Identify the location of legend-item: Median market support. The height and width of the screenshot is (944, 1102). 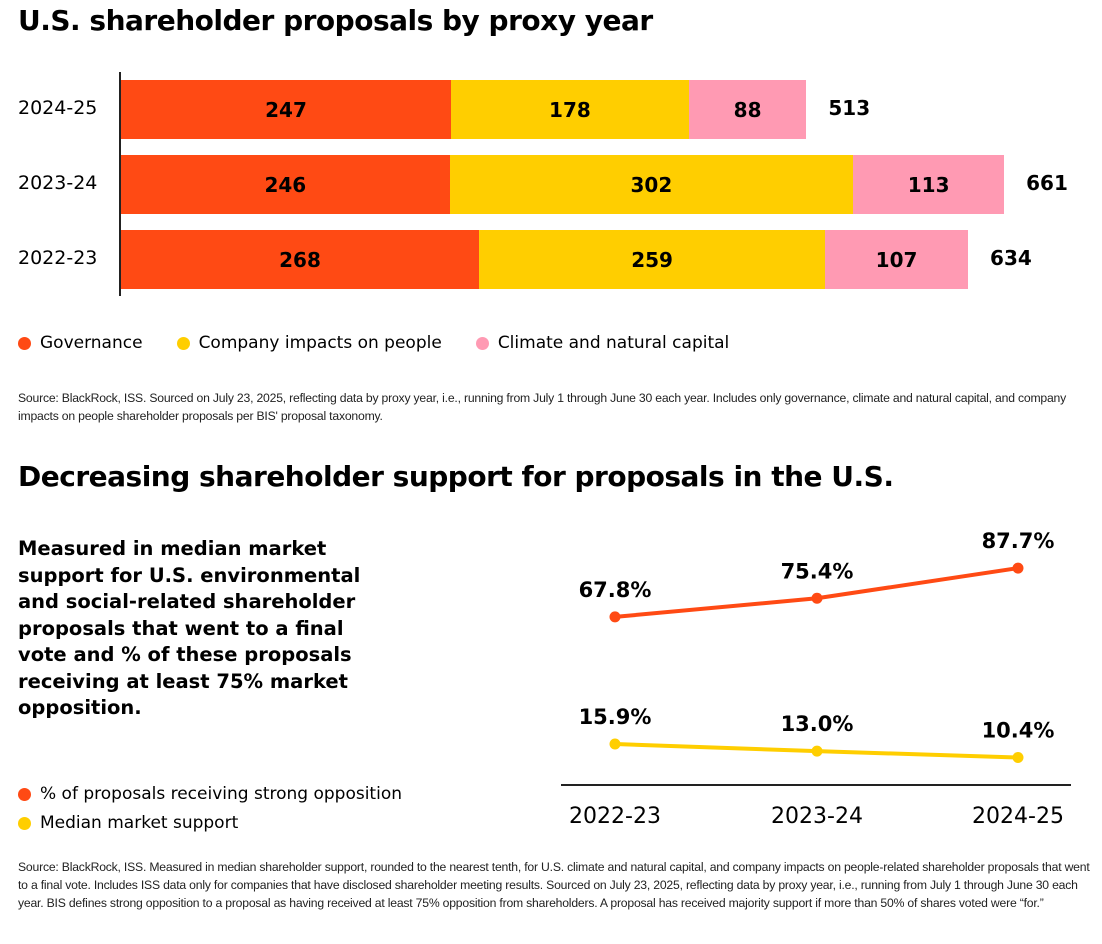
(210, 823).